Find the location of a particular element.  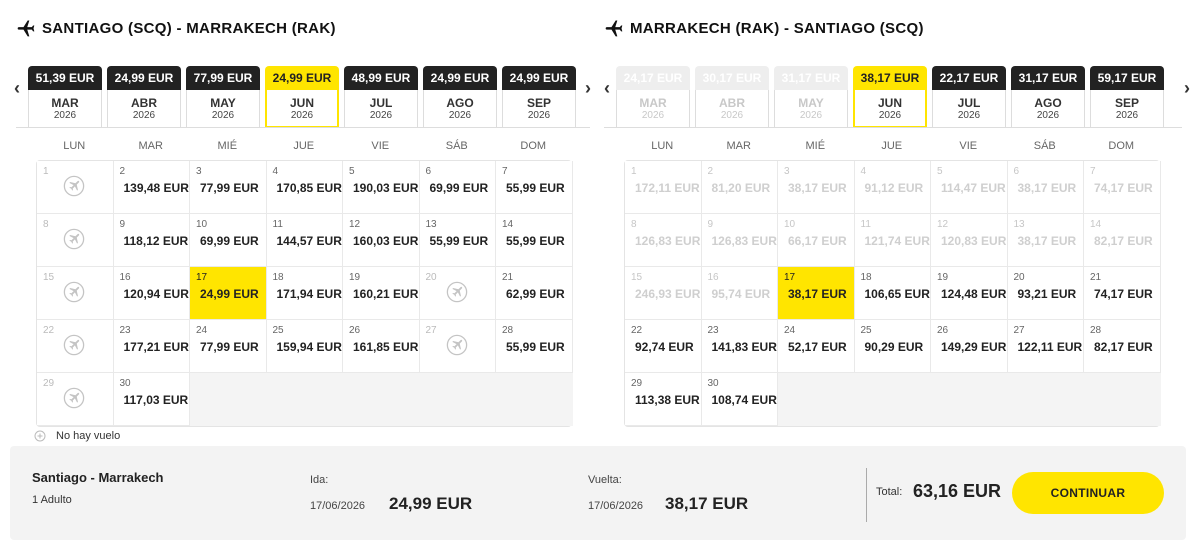

summary-route: Santiago - Marrakech is located at coordinates (98, 477).